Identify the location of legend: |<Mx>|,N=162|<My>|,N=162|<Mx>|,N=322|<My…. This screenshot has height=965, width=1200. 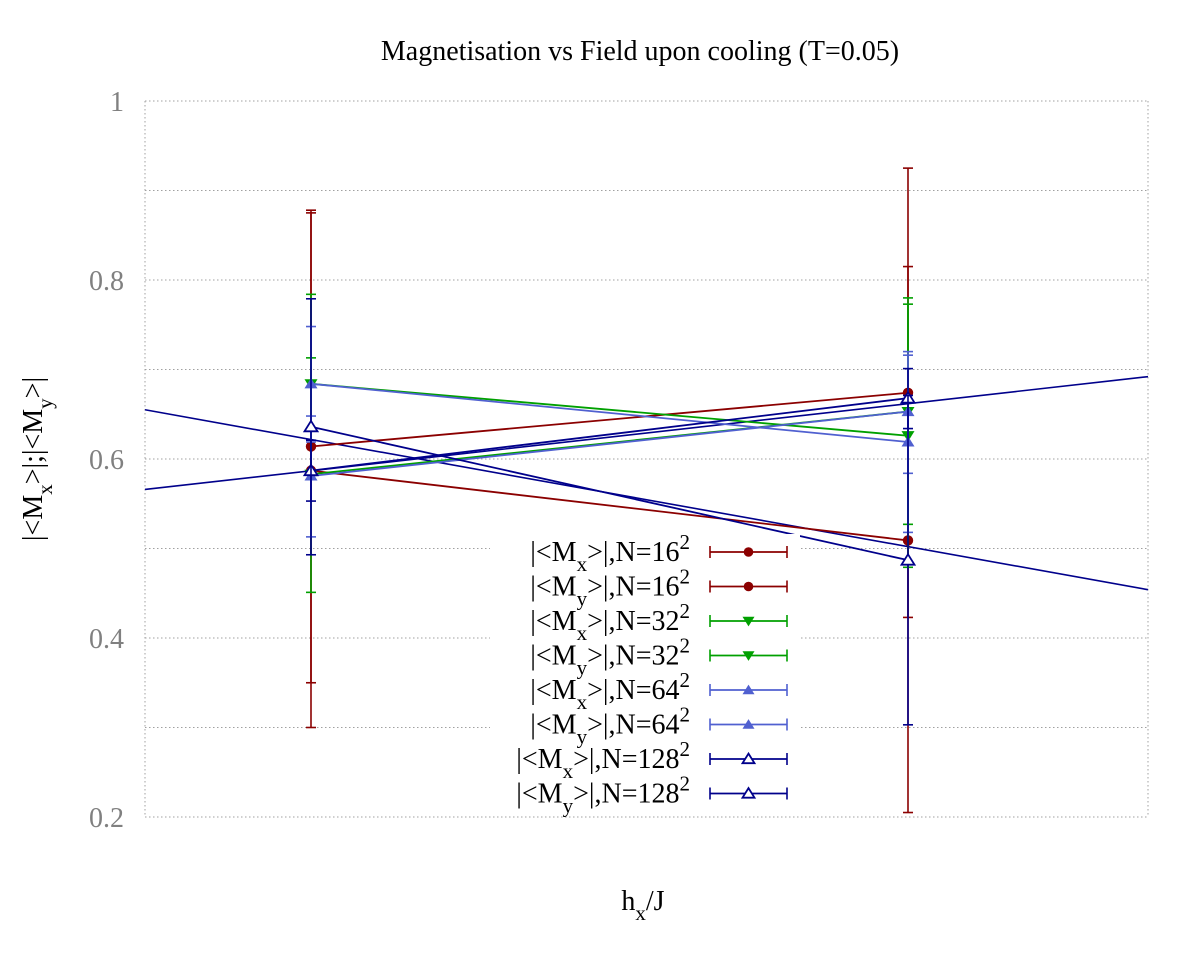
(645, 674).